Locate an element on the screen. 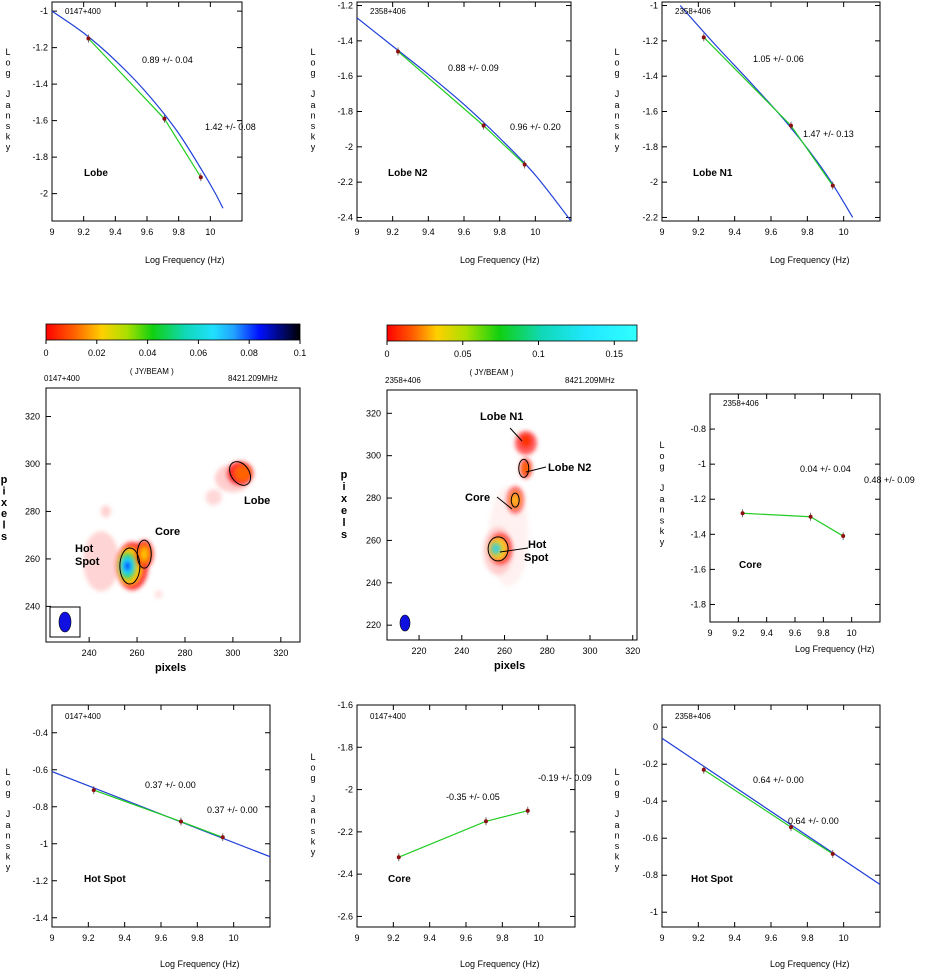 Image resolution: width=930 pixels, height=971 pixels. region-text-label: Lobe N2 is located at coordinates (569, 468).